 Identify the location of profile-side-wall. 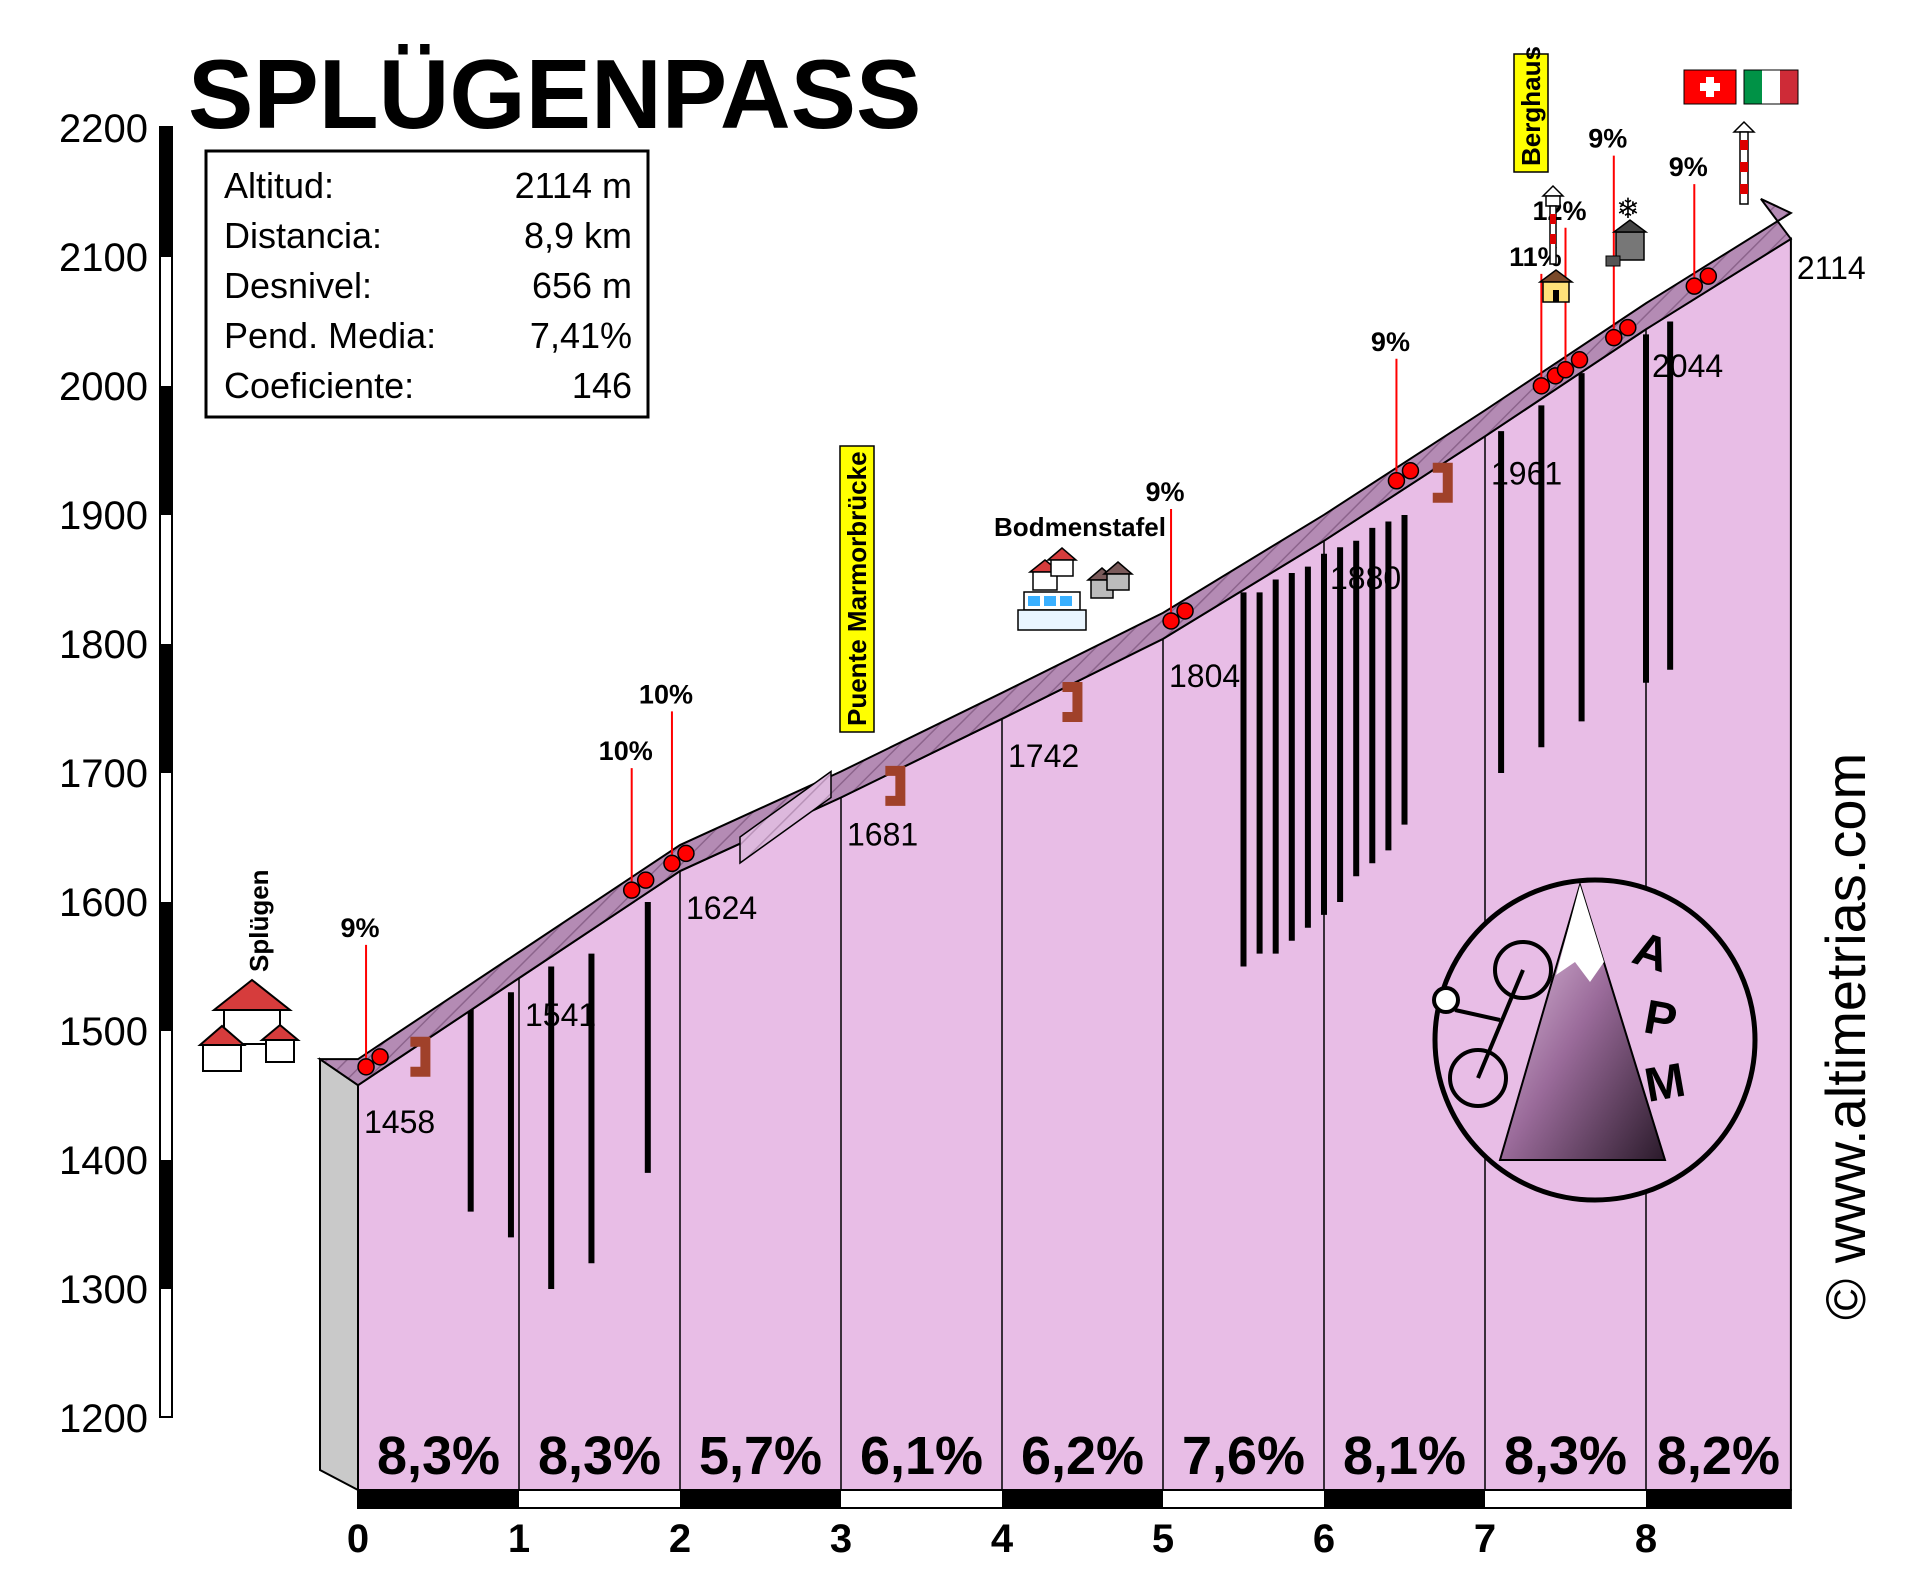
(339, 1274).